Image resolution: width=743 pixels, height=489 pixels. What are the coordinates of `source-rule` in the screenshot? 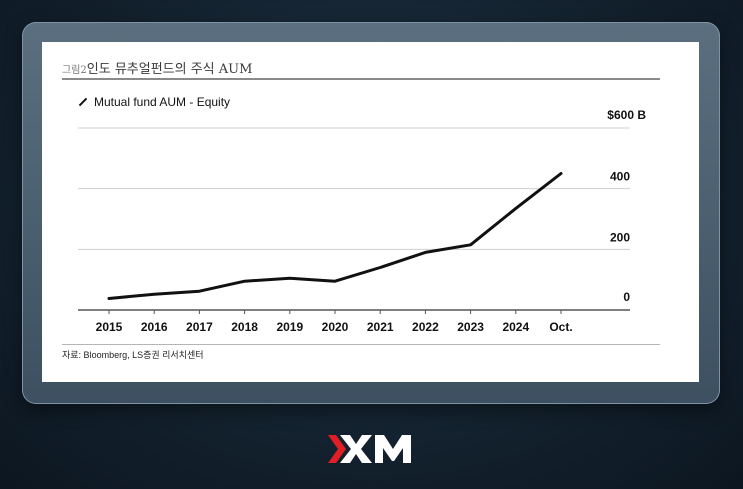 It's located at (361, 344).